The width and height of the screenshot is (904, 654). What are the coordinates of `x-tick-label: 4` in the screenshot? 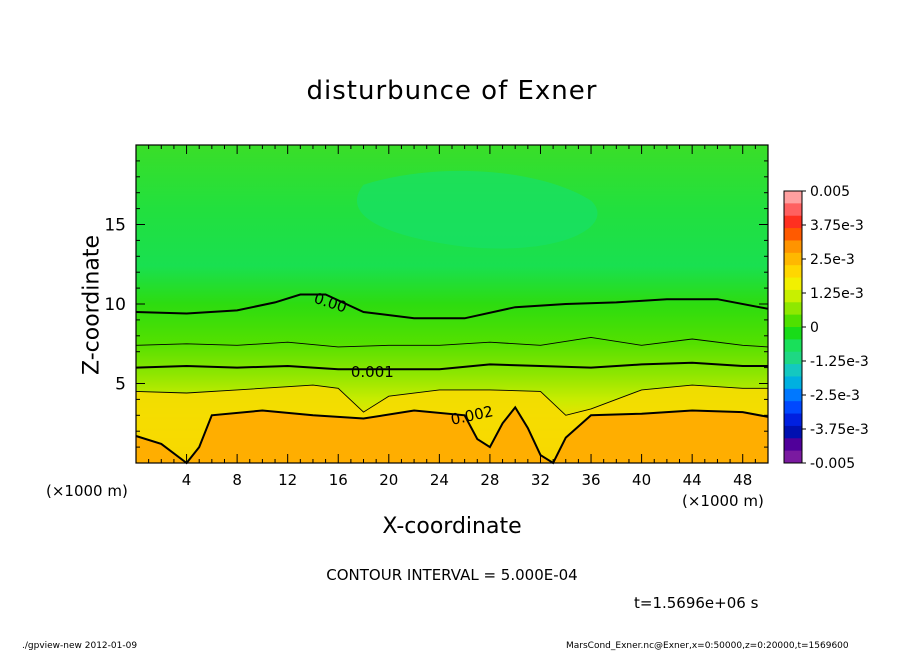 It's located at (187, 480).